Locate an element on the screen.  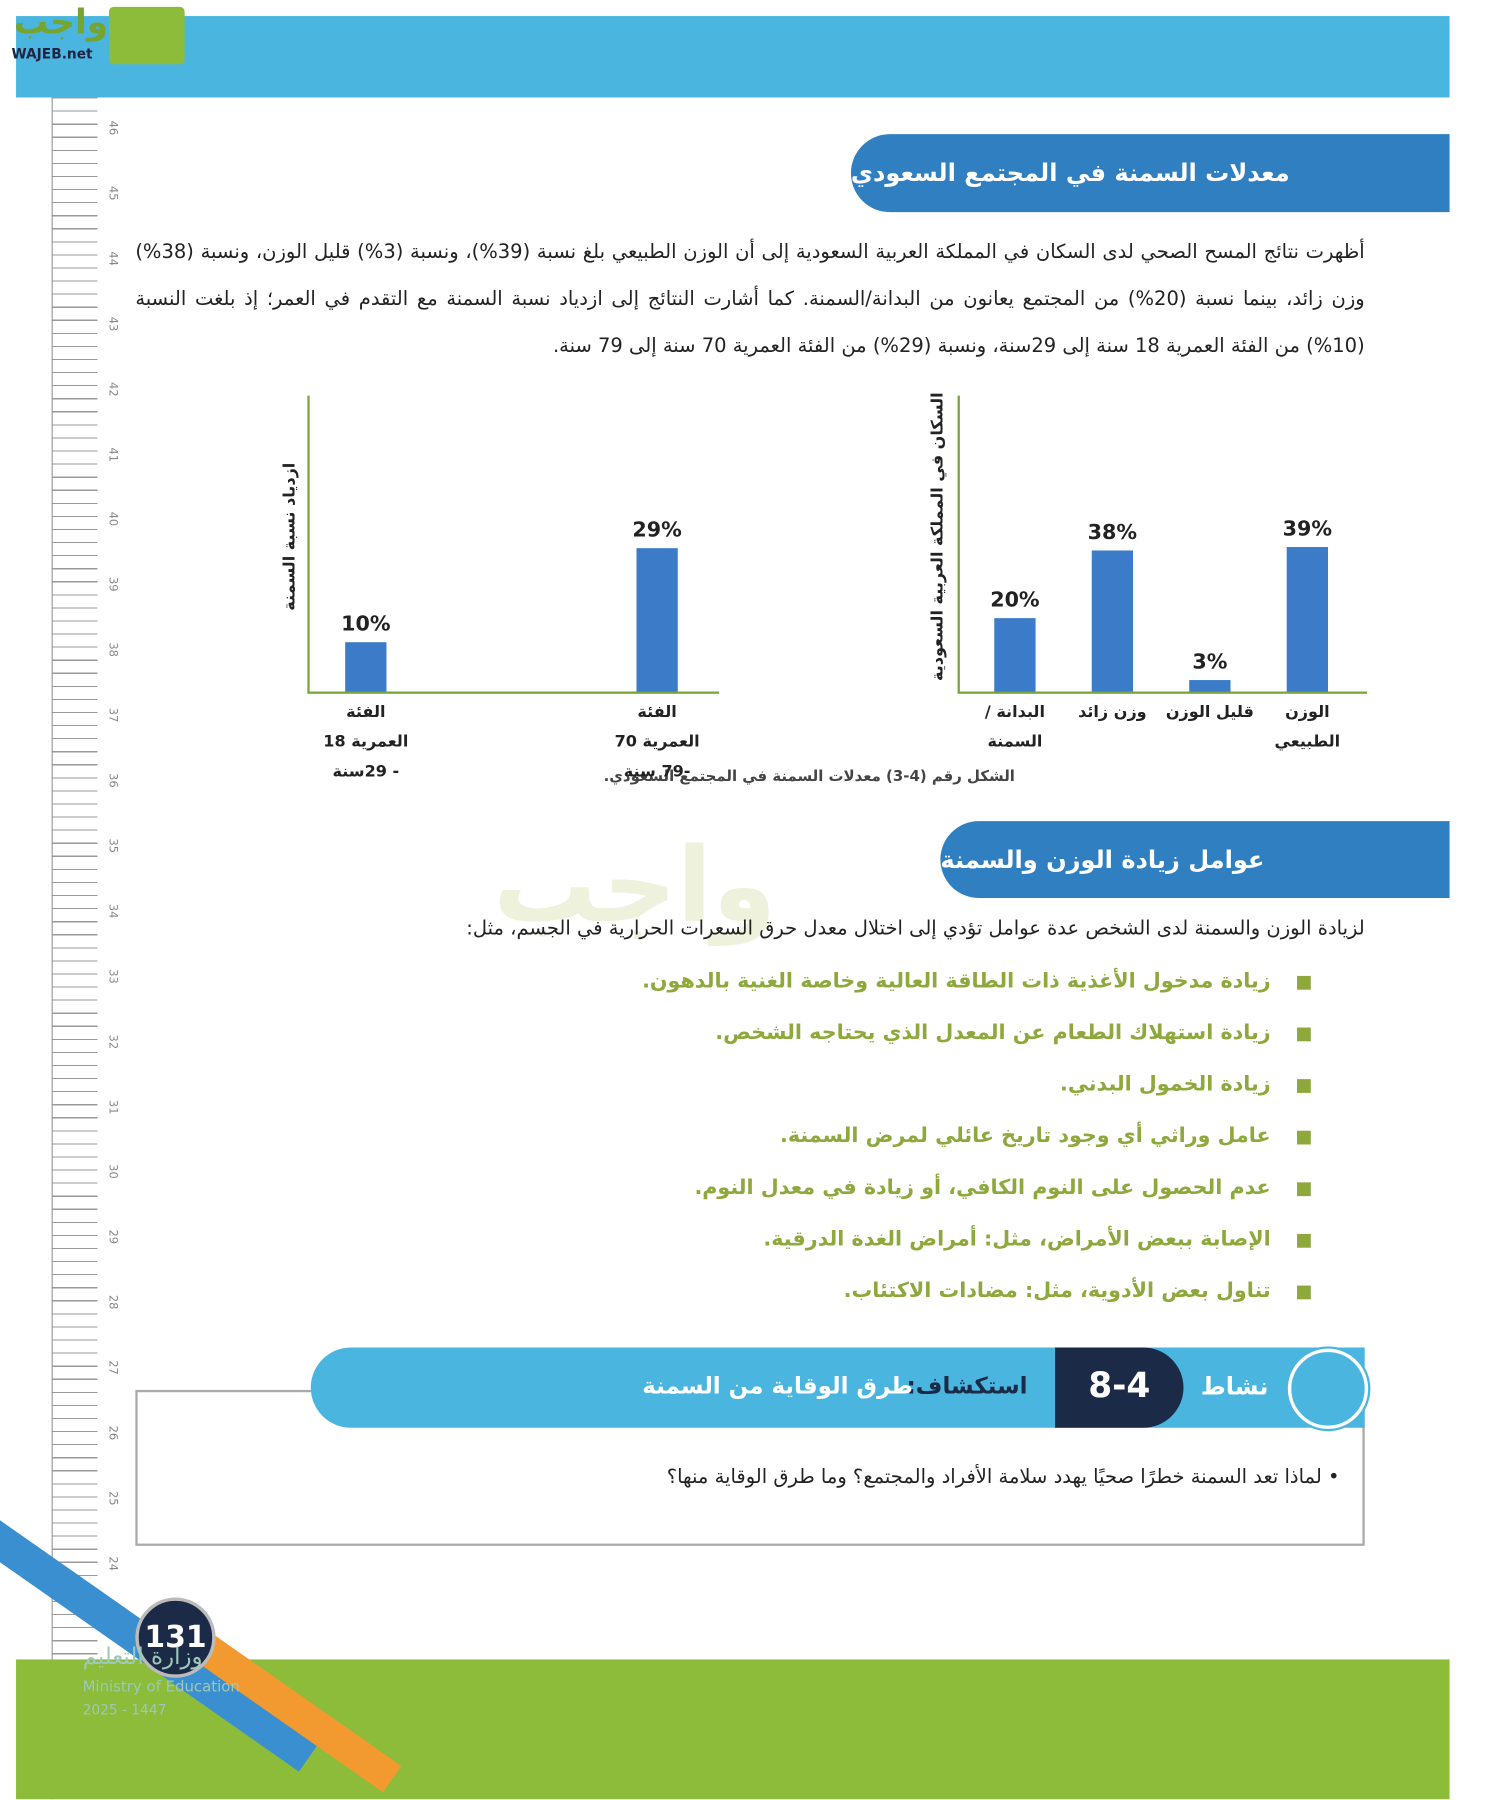
ruler-number: 41 is located at coordinates (112, 454).